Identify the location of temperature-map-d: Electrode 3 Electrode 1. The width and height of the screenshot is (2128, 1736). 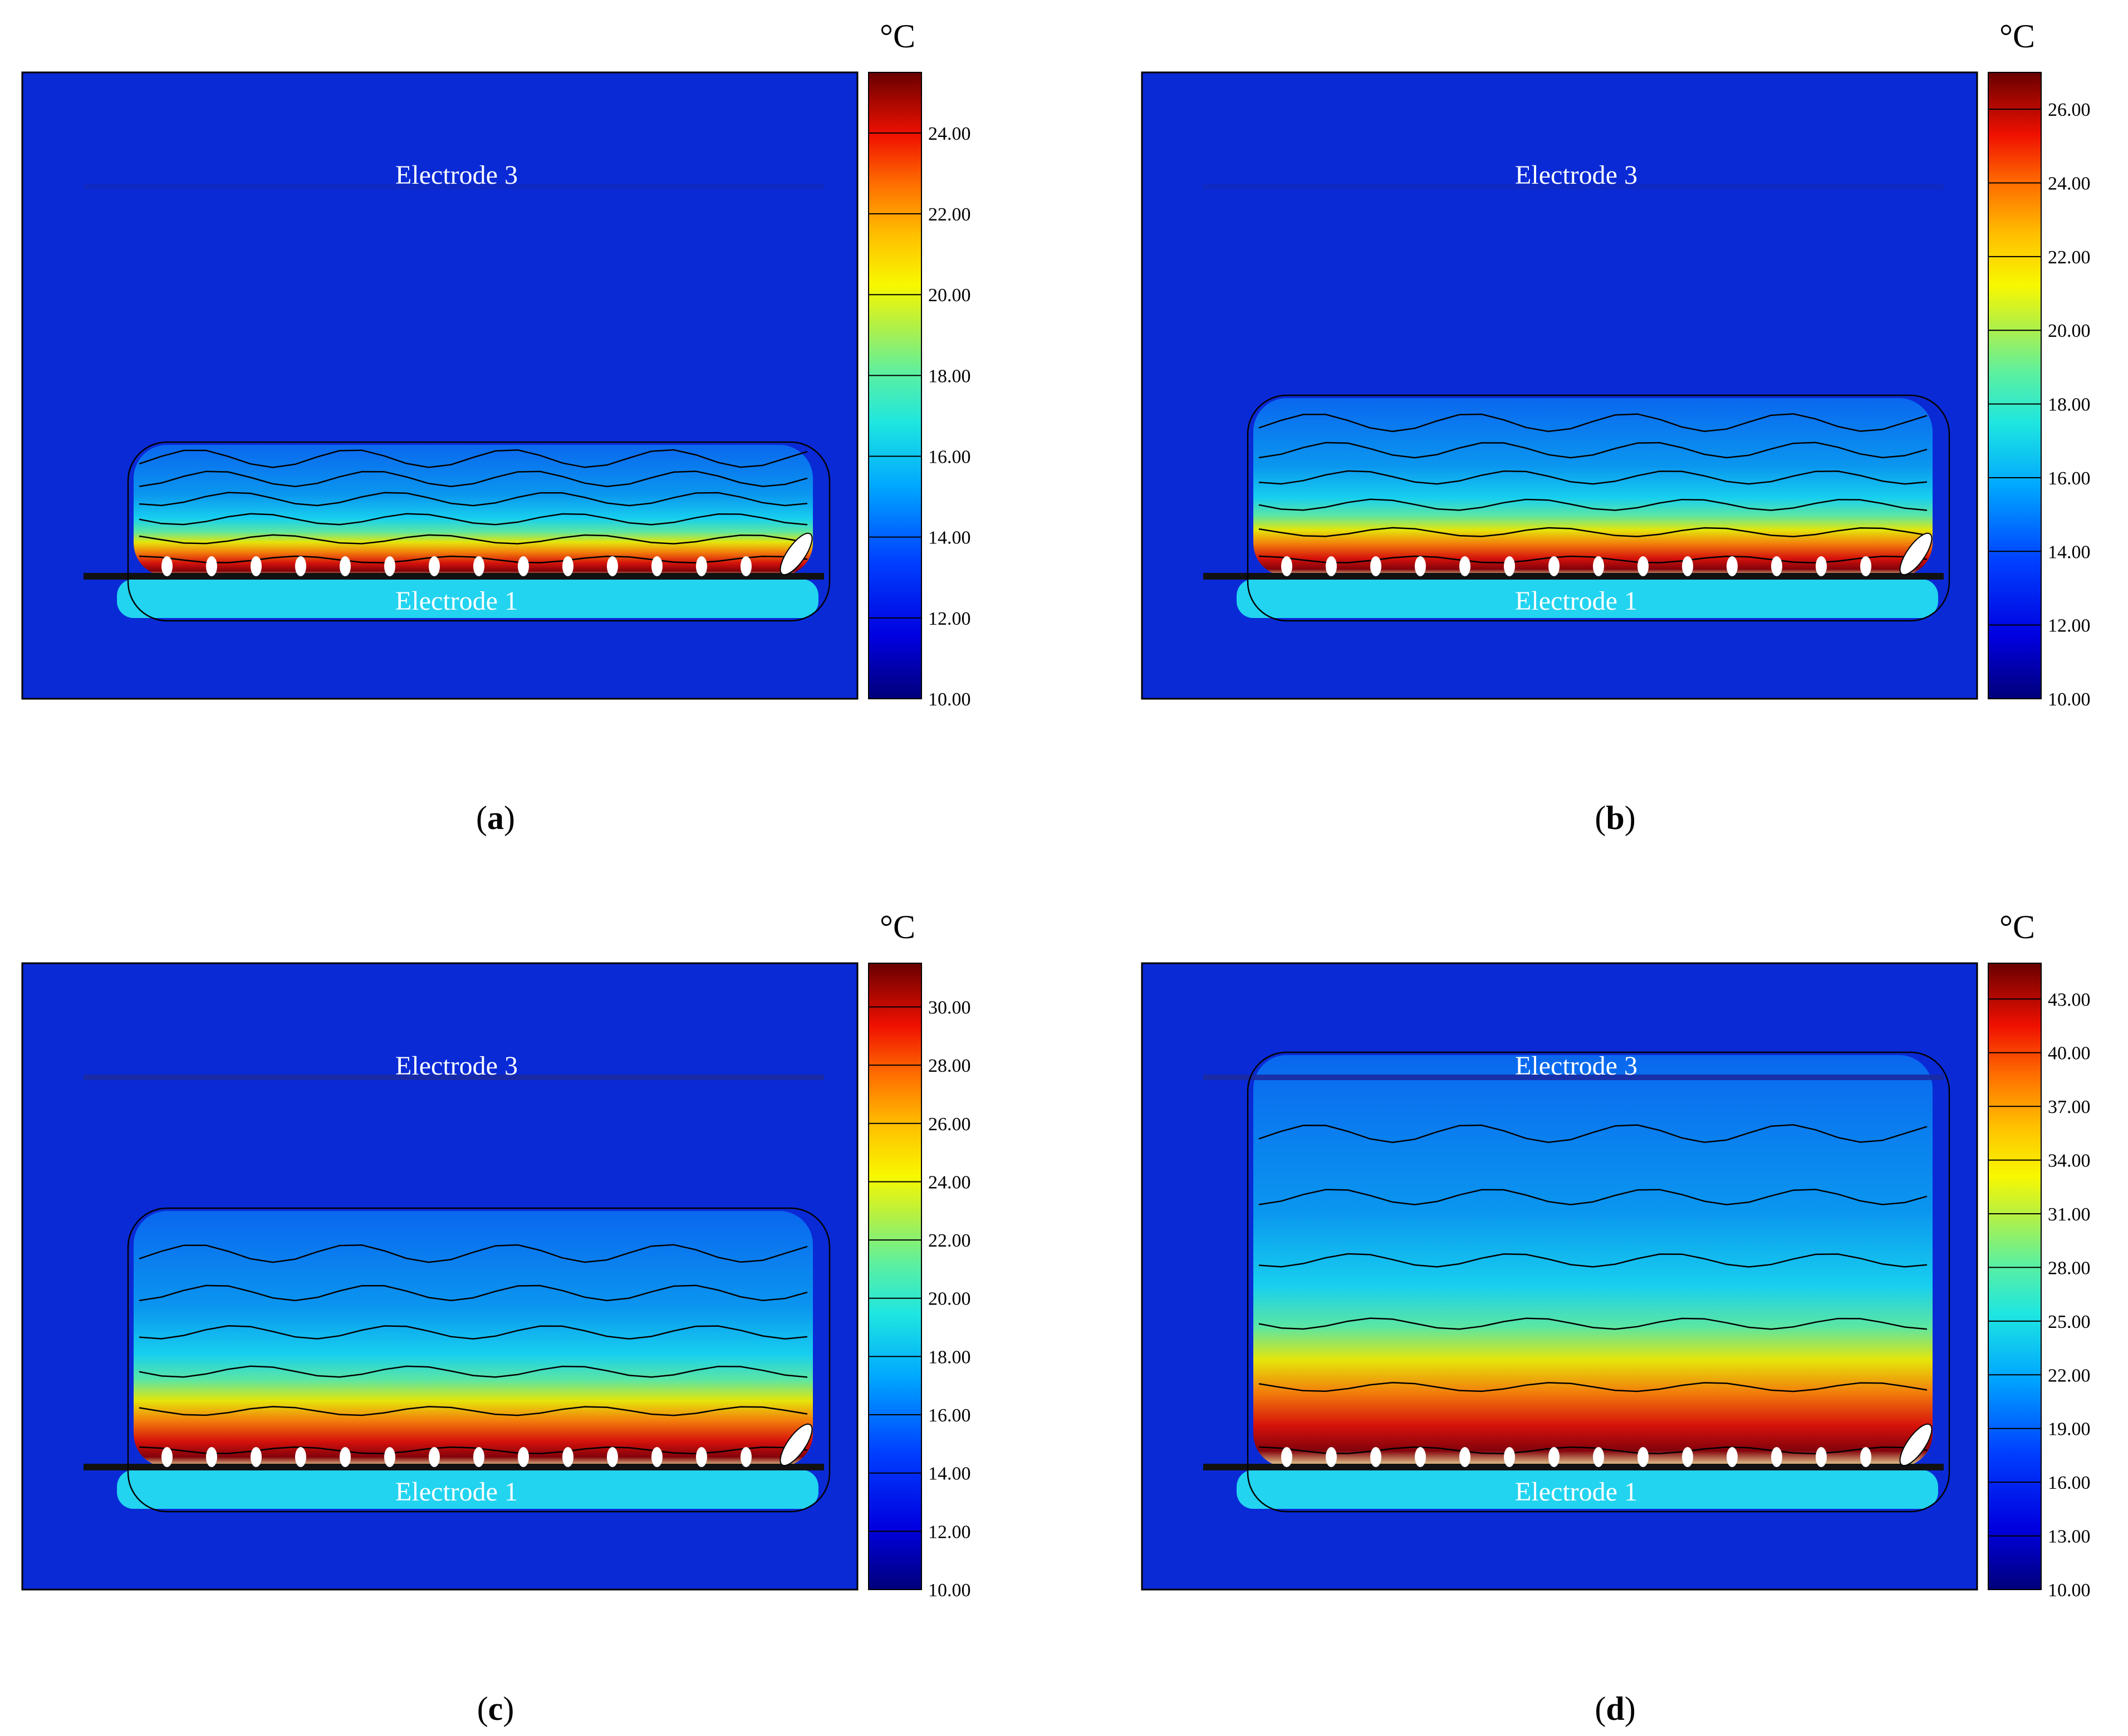
(1559, 1276).